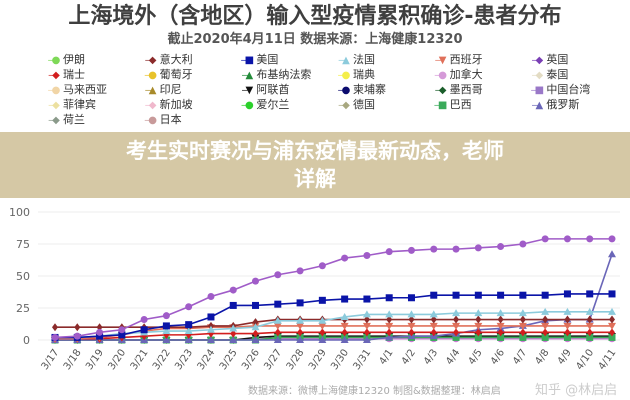 The image size is (630, 400). Describe the element at coordinates (557, 74) in the screenshot. I see `legend-label: 泰国` at that location.